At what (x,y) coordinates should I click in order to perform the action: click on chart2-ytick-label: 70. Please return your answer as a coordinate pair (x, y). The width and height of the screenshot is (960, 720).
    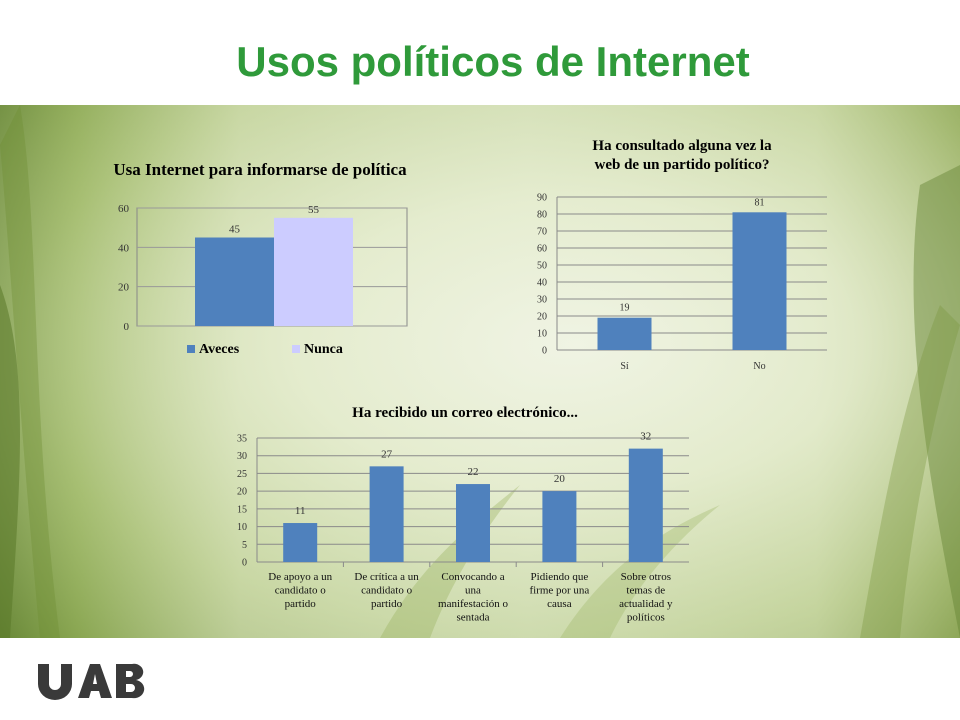
    Looking at the image, I should click on (542, 232).